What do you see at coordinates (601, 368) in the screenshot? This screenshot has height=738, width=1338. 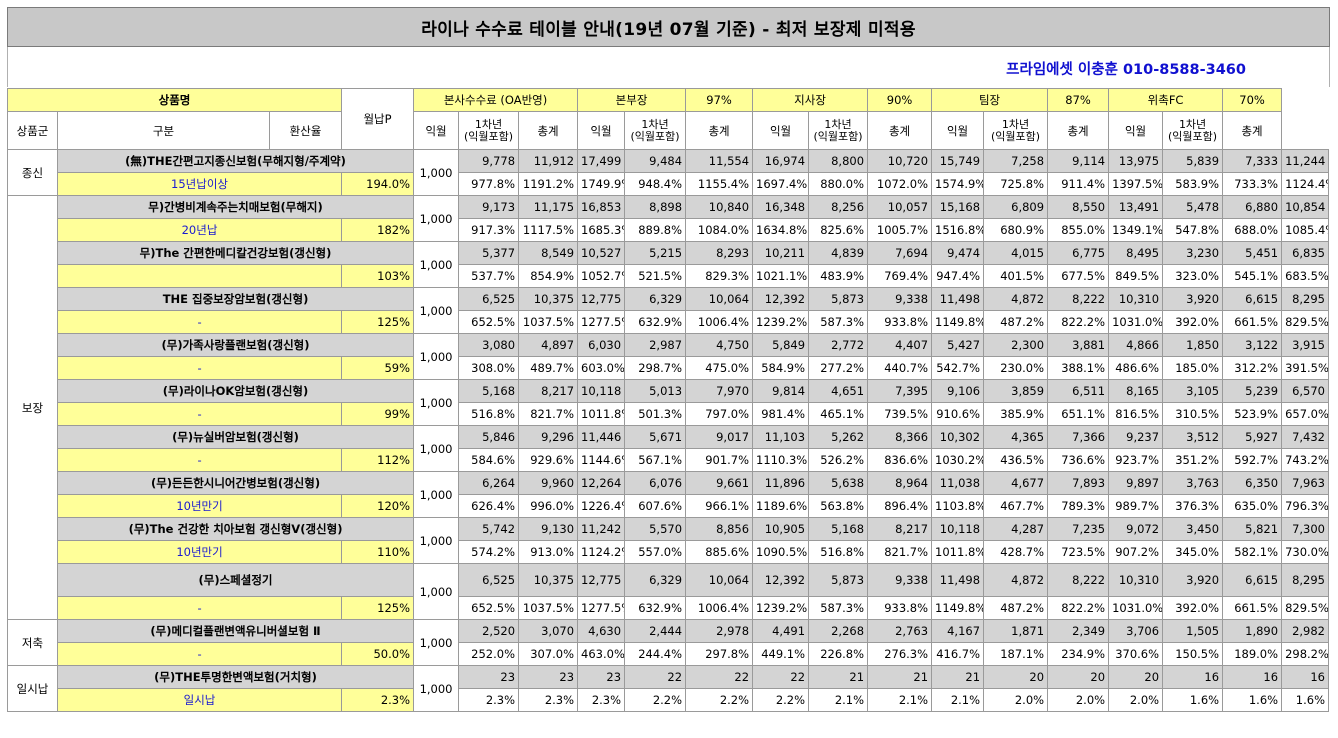 I see `commission-percent: 603.0%` at bounding box center [601, 368].